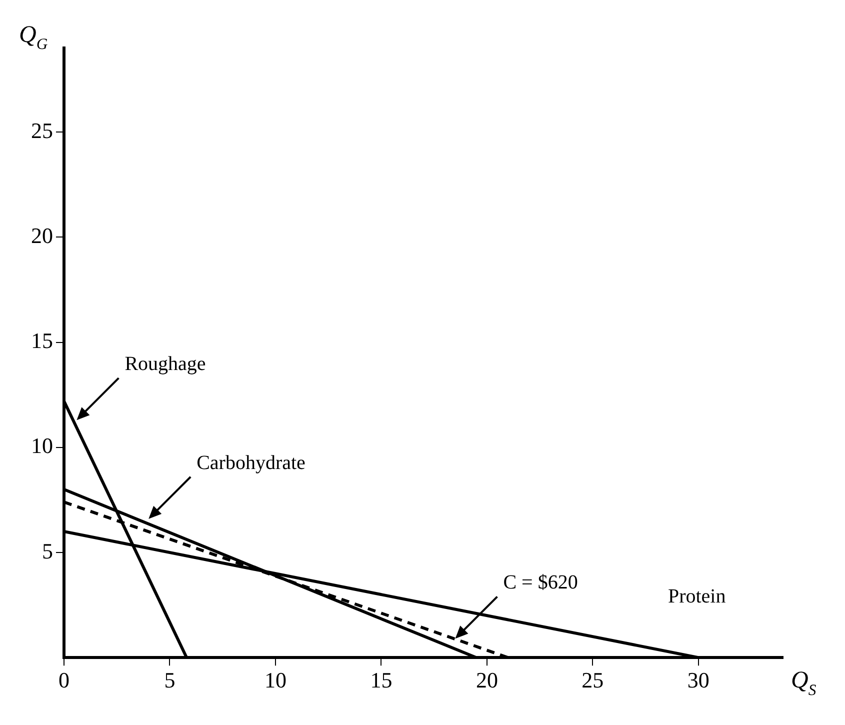  Describe the element at coordinates (42, 235) in the screenshot. I see `y-tick-label: 20` at that location.